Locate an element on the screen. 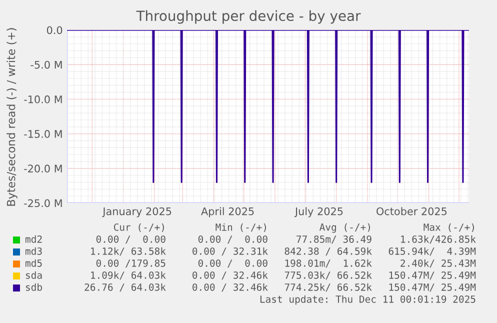  text: 0.00 /179.85 is located at coordinates (131, 263).